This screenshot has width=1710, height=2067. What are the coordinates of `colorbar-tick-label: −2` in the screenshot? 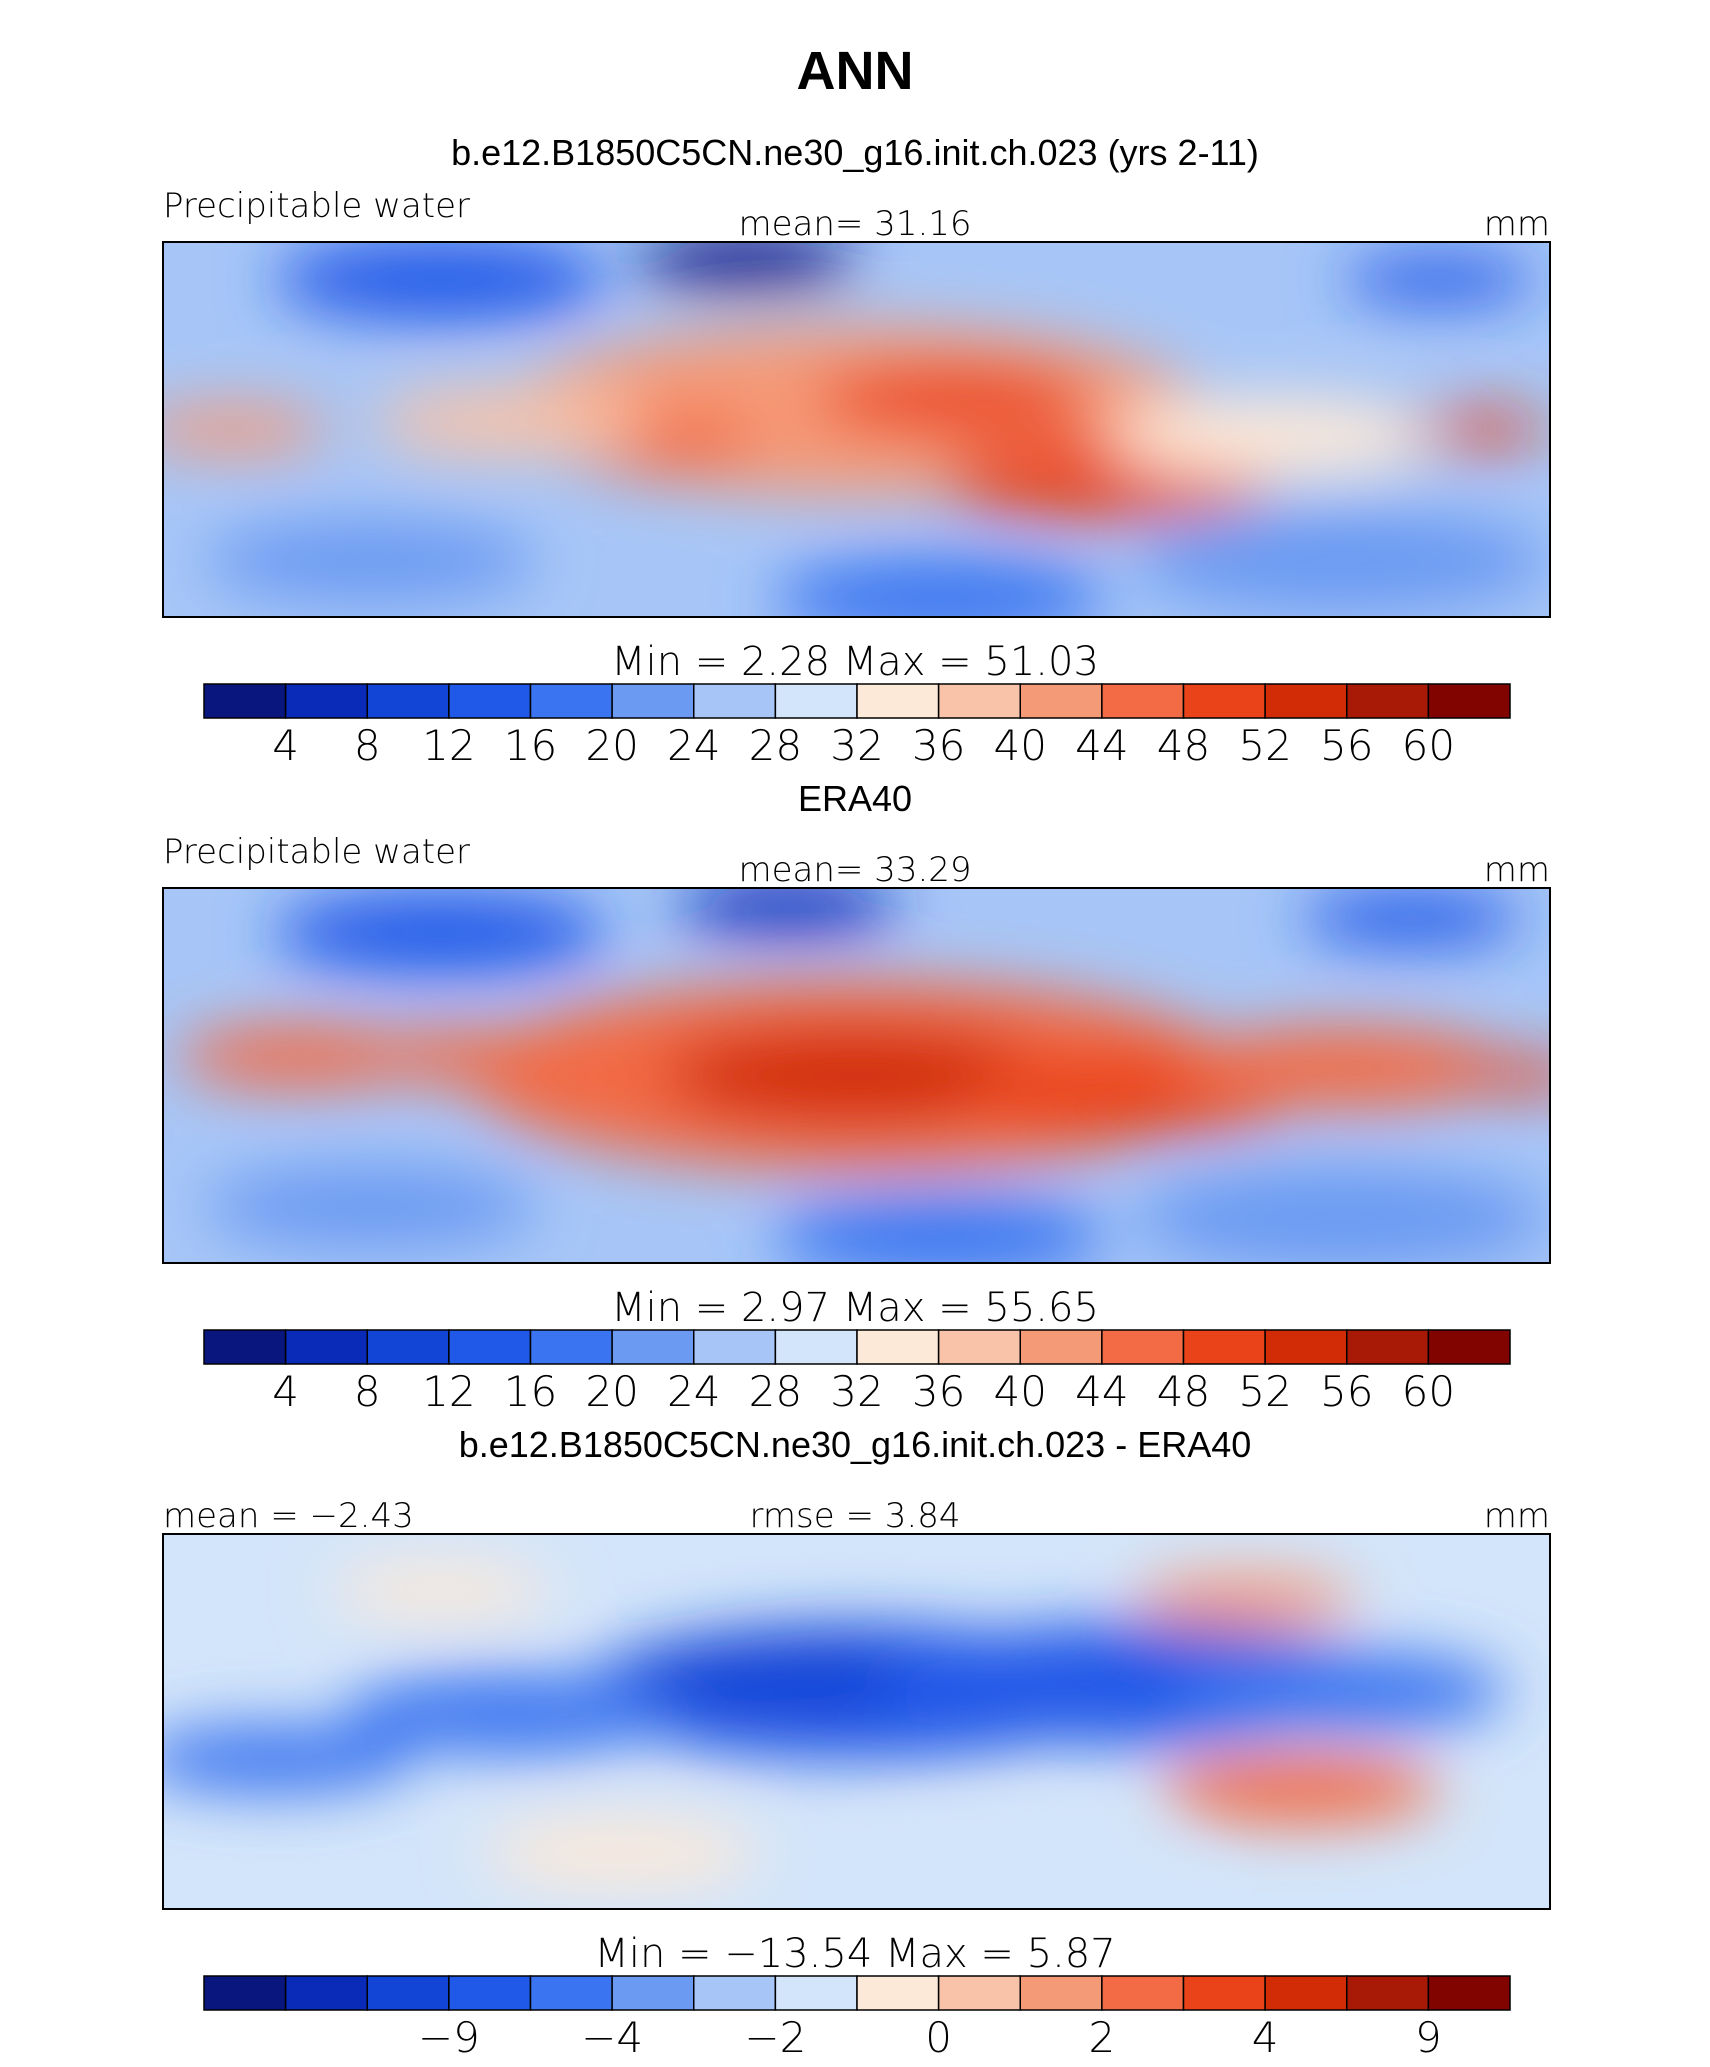 It's located at (775, 2037).